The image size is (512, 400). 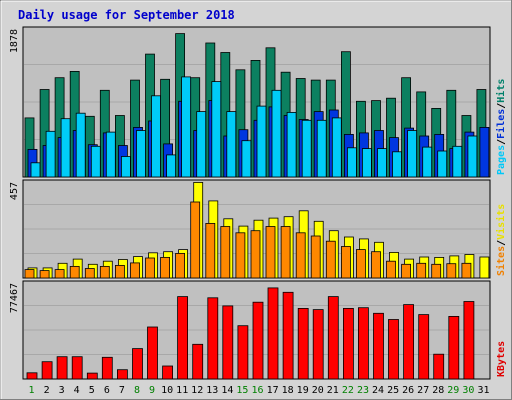 What do you see at coordinates (363, 390) in the screenshot?
I see `x-tick-day-23: 23` at bounding box center [363, 390].